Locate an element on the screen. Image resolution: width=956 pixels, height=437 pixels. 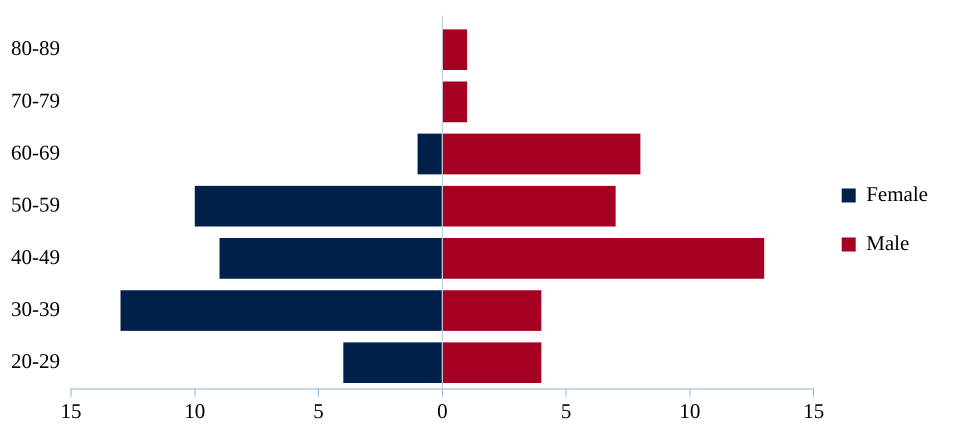
legend-label: Male is located at coordinates (888, 243).